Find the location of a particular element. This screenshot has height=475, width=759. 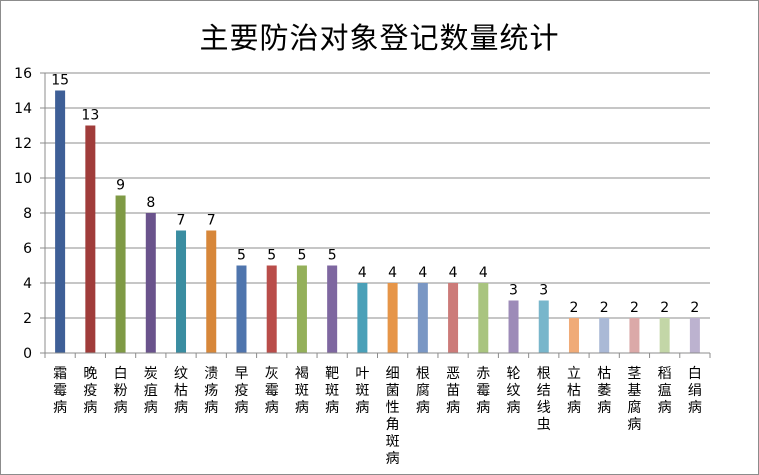

y-tick-label: 6 is located at coordinates (27, 249).